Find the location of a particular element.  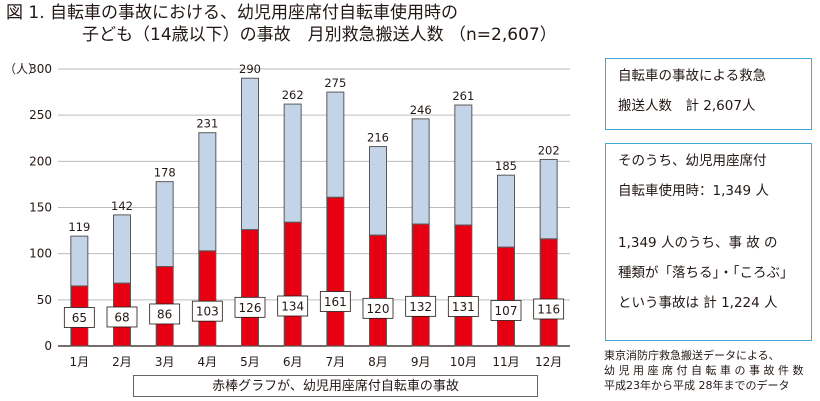

x-tick-label: 7月 is located at coordinates (336, 362).